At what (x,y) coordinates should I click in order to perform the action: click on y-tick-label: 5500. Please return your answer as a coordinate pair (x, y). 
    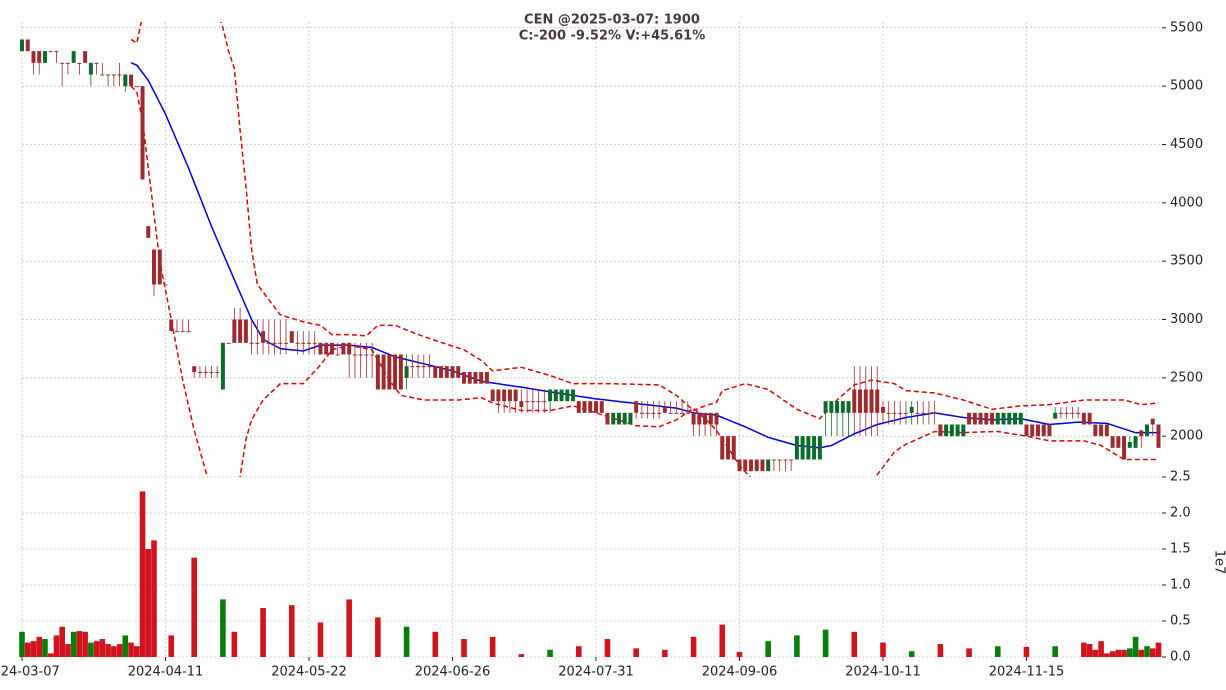
    Looking at the image, I should click on (1186, 27).